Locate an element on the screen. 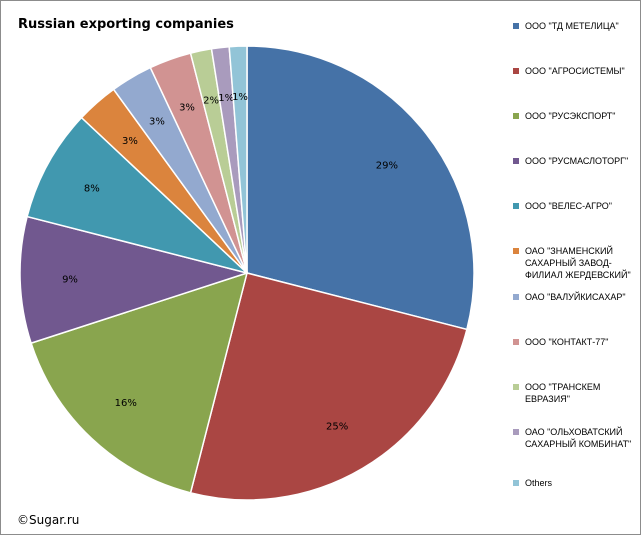 Image resolution: width=641 pixels, height=535 pixels. slice-label-7: 3% is located at coordinates (157, 122).